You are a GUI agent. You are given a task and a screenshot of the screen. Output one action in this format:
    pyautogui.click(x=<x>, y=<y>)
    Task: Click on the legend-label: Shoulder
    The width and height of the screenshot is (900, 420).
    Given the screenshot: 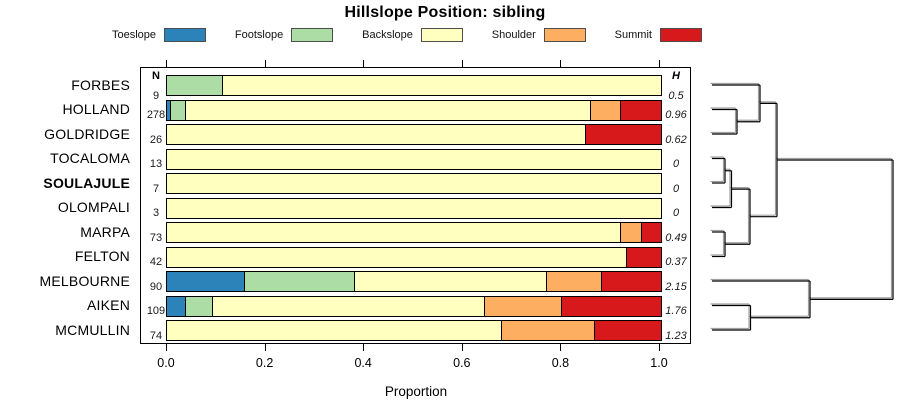 What is the action you would take?
    pyautogui.click(x=513, y=35)
    